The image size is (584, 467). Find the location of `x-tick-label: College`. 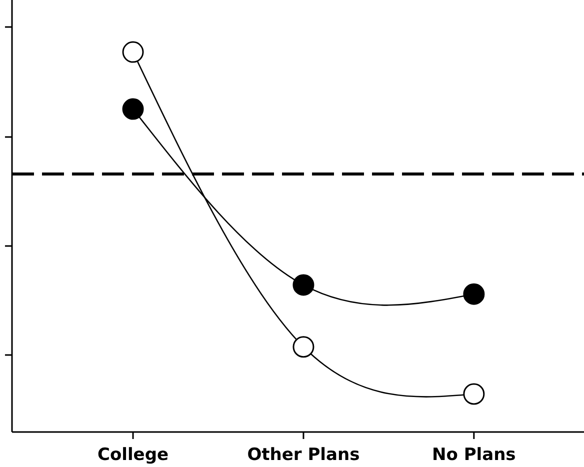

x-tick-label: College is located at coordinates (133, 455).